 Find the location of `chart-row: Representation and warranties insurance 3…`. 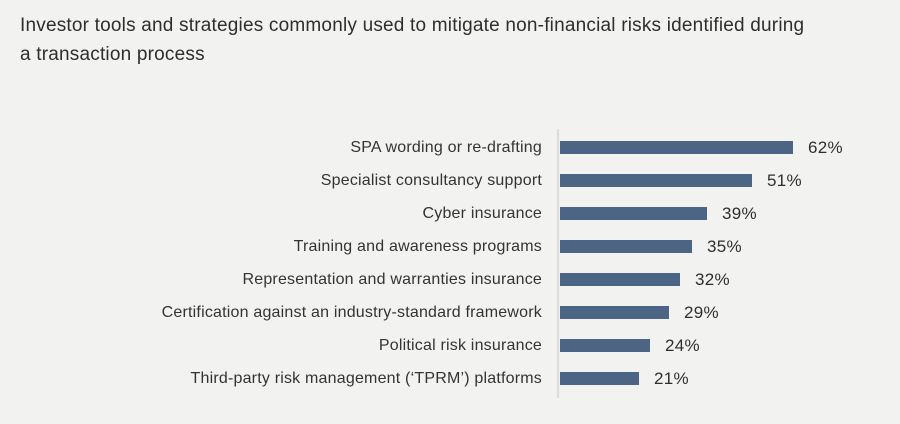

chart-row: Representation and warranties insurance 3… is located at coordinates (450, 279).